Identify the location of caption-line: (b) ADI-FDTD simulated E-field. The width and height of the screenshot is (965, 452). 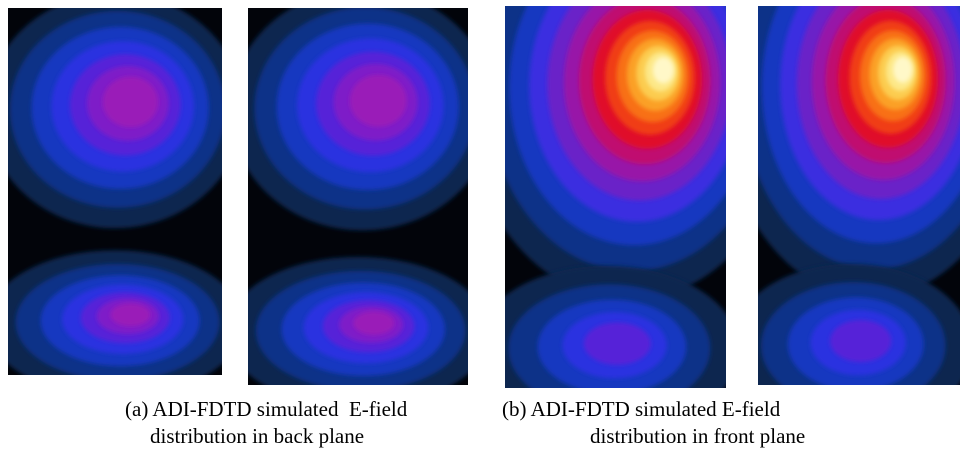
(641, 409).